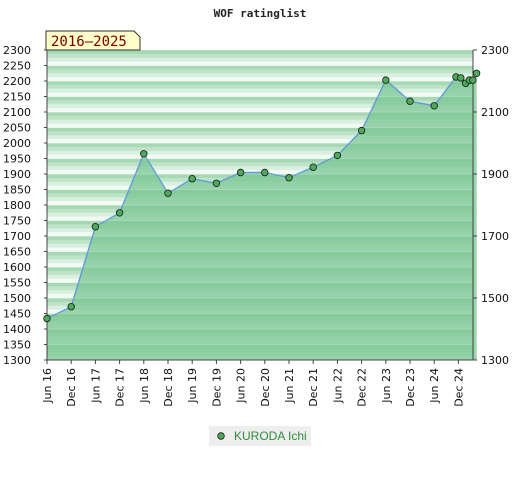 The image size is (520, 480). I want to click on x-tick-label: Dec 18, so click(168, 387).